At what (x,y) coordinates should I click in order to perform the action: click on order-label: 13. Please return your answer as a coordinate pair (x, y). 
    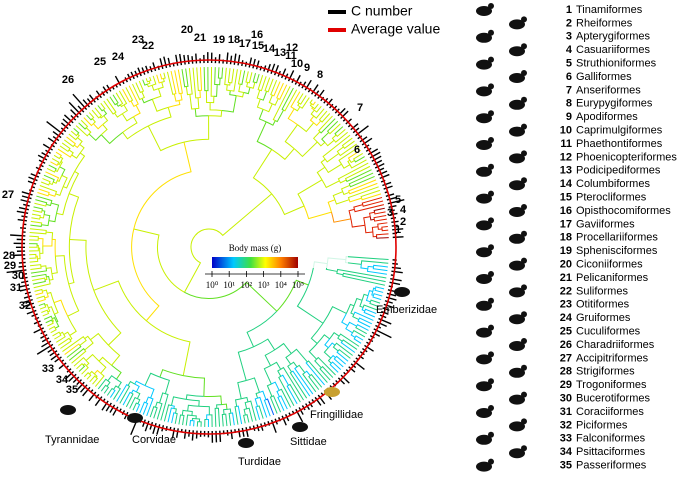
    Looking at the image, I should click on (280, 53).